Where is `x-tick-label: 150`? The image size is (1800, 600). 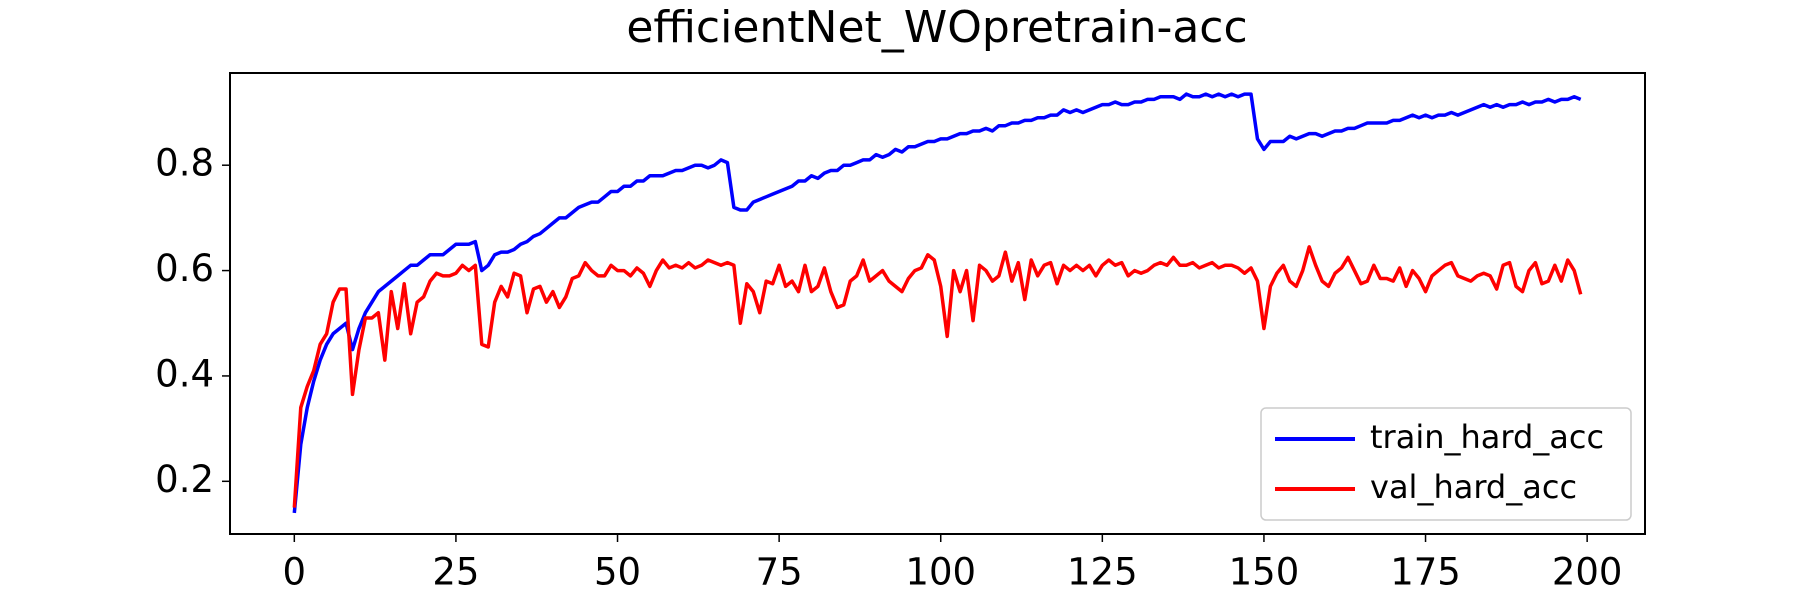
x-tick-label: 150 is located at coordinates (1264, 572).